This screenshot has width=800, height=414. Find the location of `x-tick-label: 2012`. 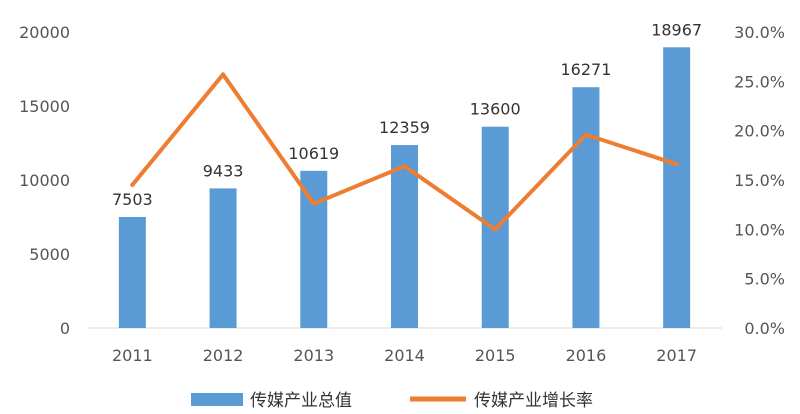

x-tick-label: 2012 is located at coordinates (223, 355).